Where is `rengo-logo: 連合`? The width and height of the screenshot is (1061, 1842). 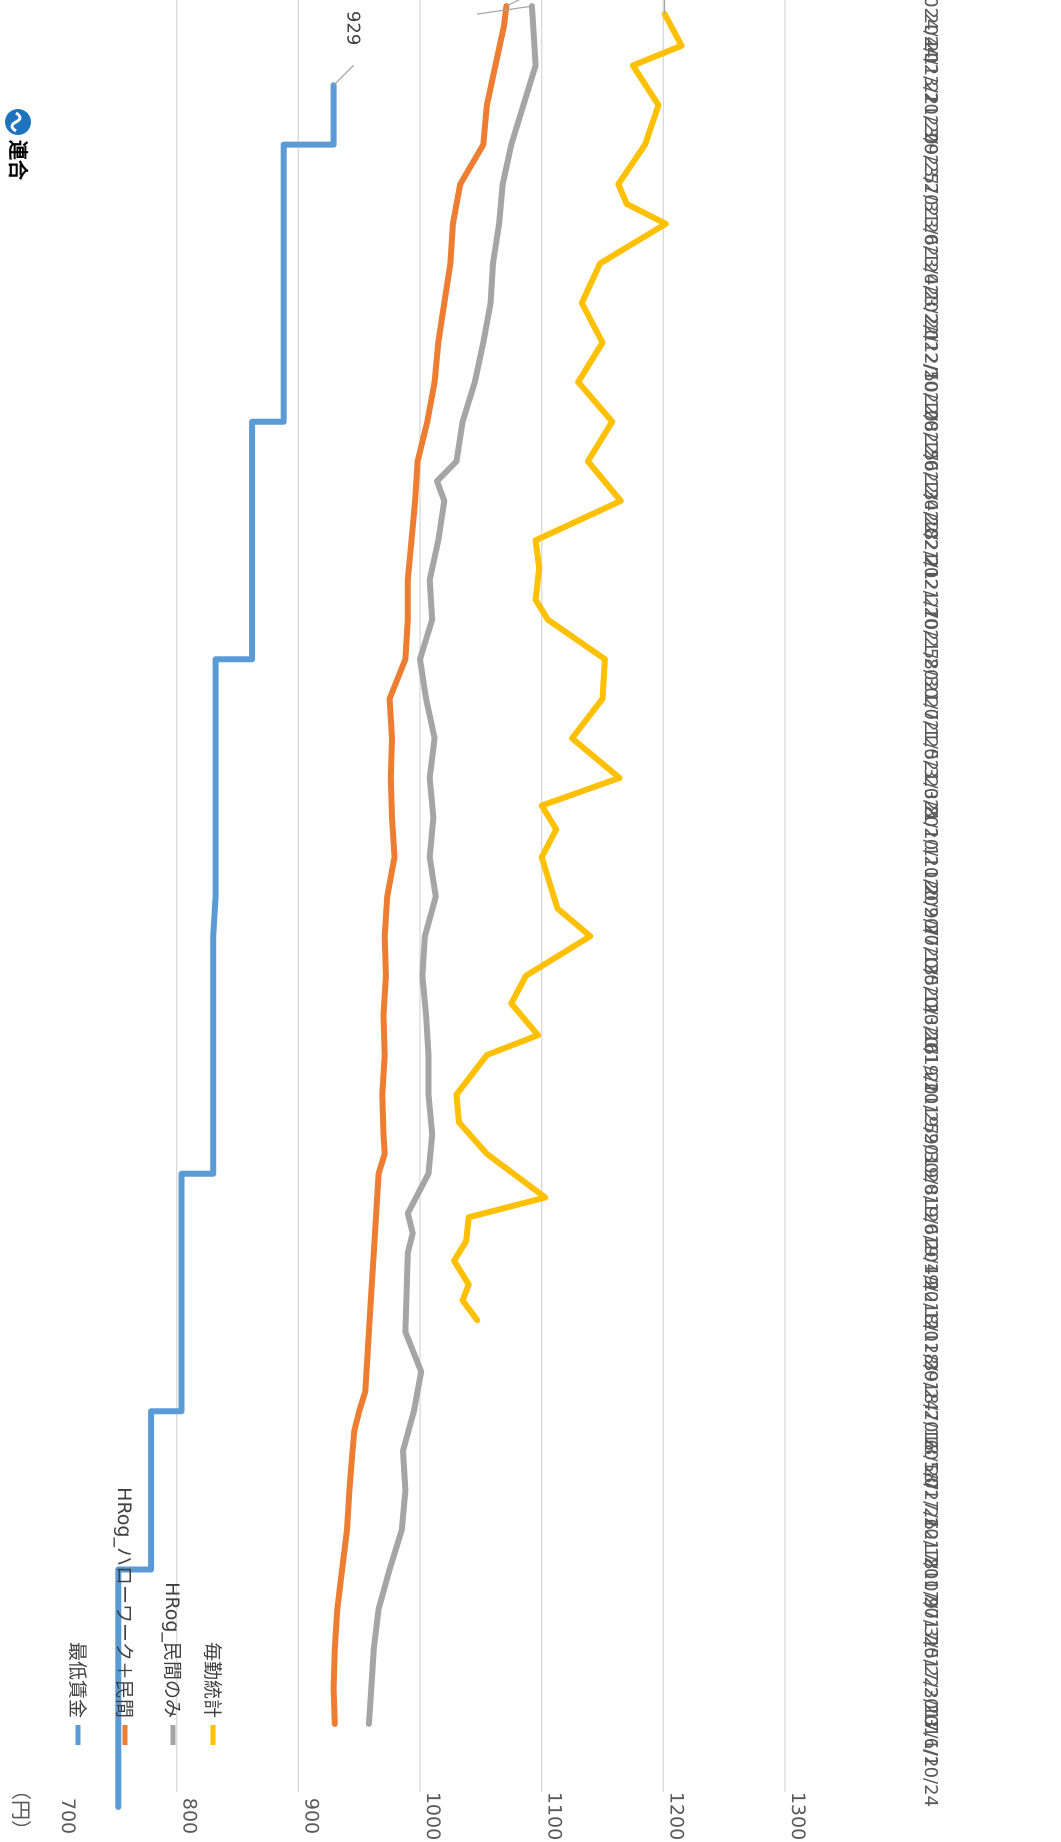
rengo-logo: 連合 is located at coordinates (18, 145).